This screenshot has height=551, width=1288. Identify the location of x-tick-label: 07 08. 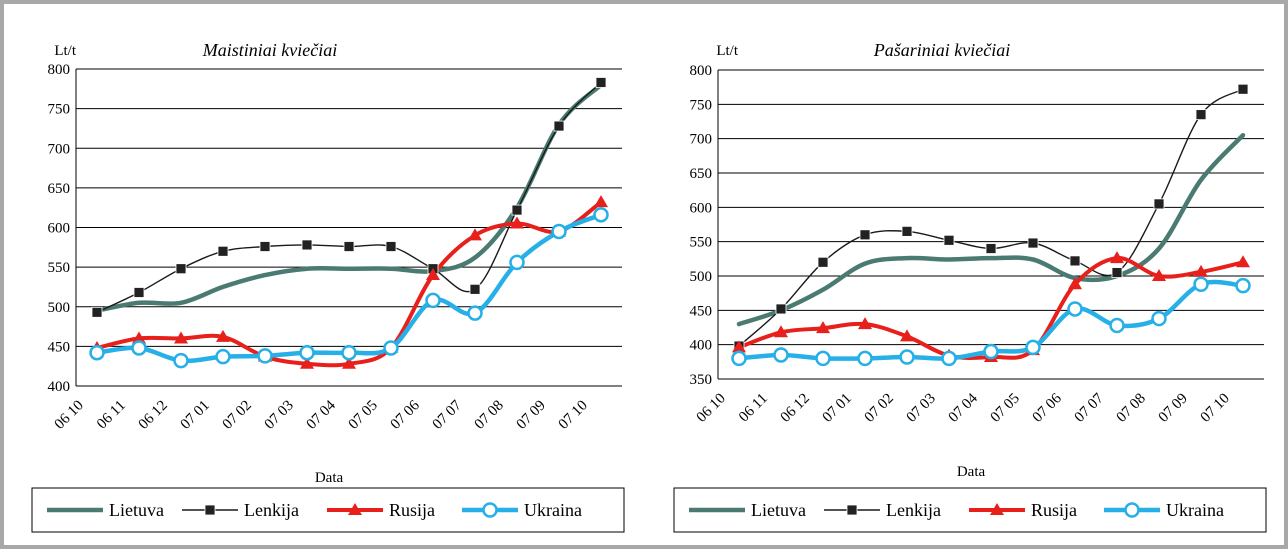
(1131, 408).